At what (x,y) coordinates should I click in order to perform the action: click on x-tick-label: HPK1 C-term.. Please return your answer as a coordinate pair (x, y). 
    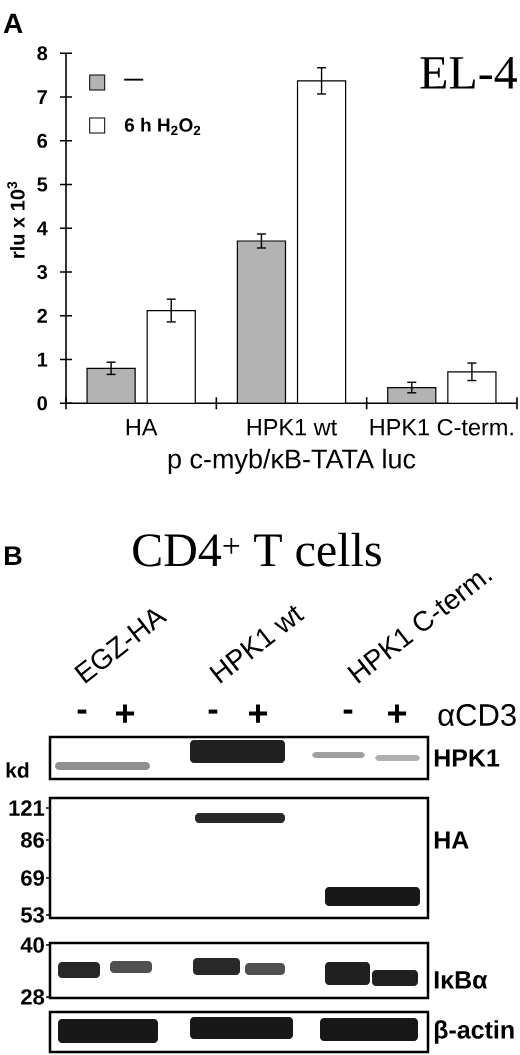
    Looking at the image, I should click on (441, 427).